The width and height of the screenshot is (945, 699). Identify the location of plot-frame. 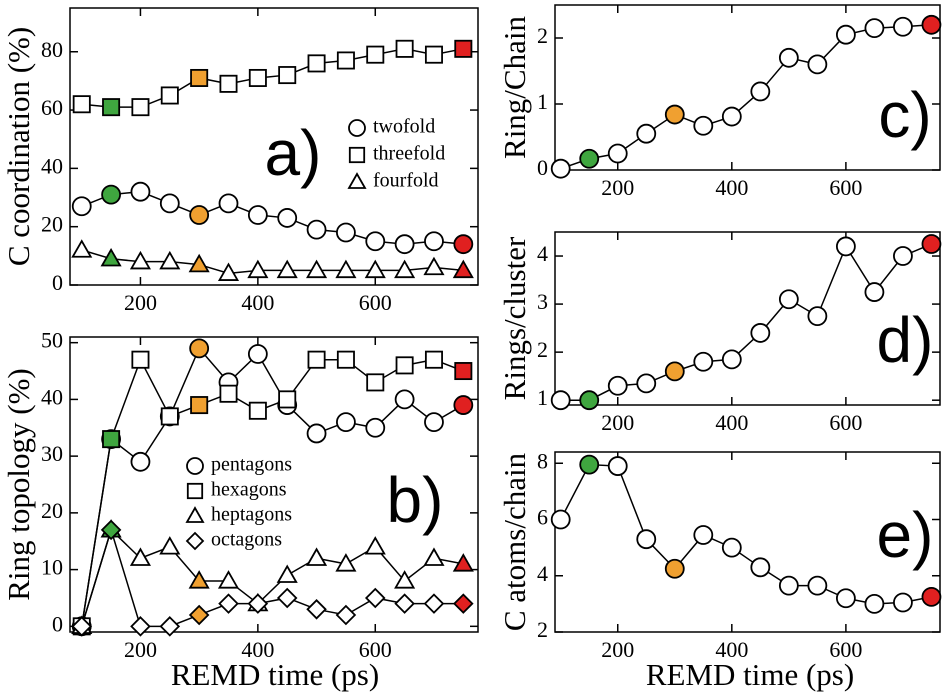
(747, 318).